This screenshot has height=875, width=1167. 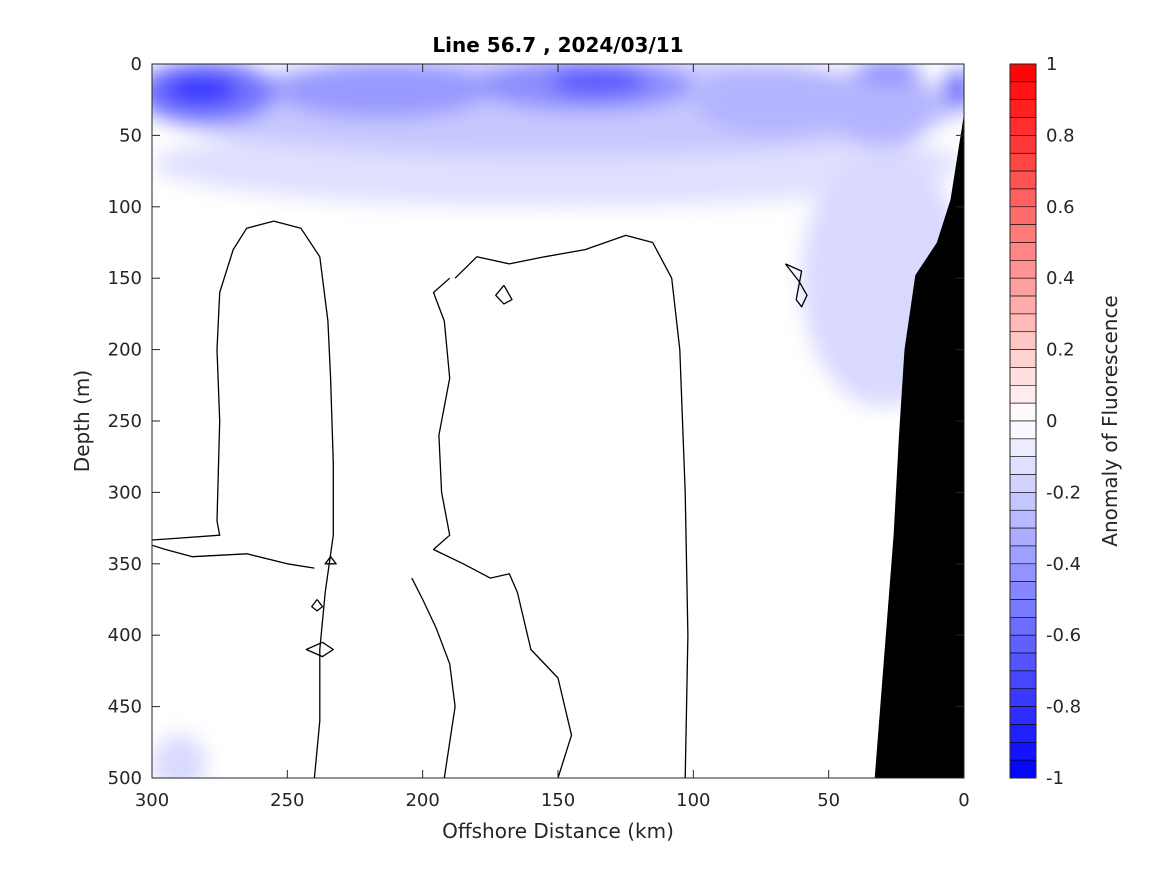 I want to click on colorbar-tick-label-7: 0.4, so click(x=1060, y=278).